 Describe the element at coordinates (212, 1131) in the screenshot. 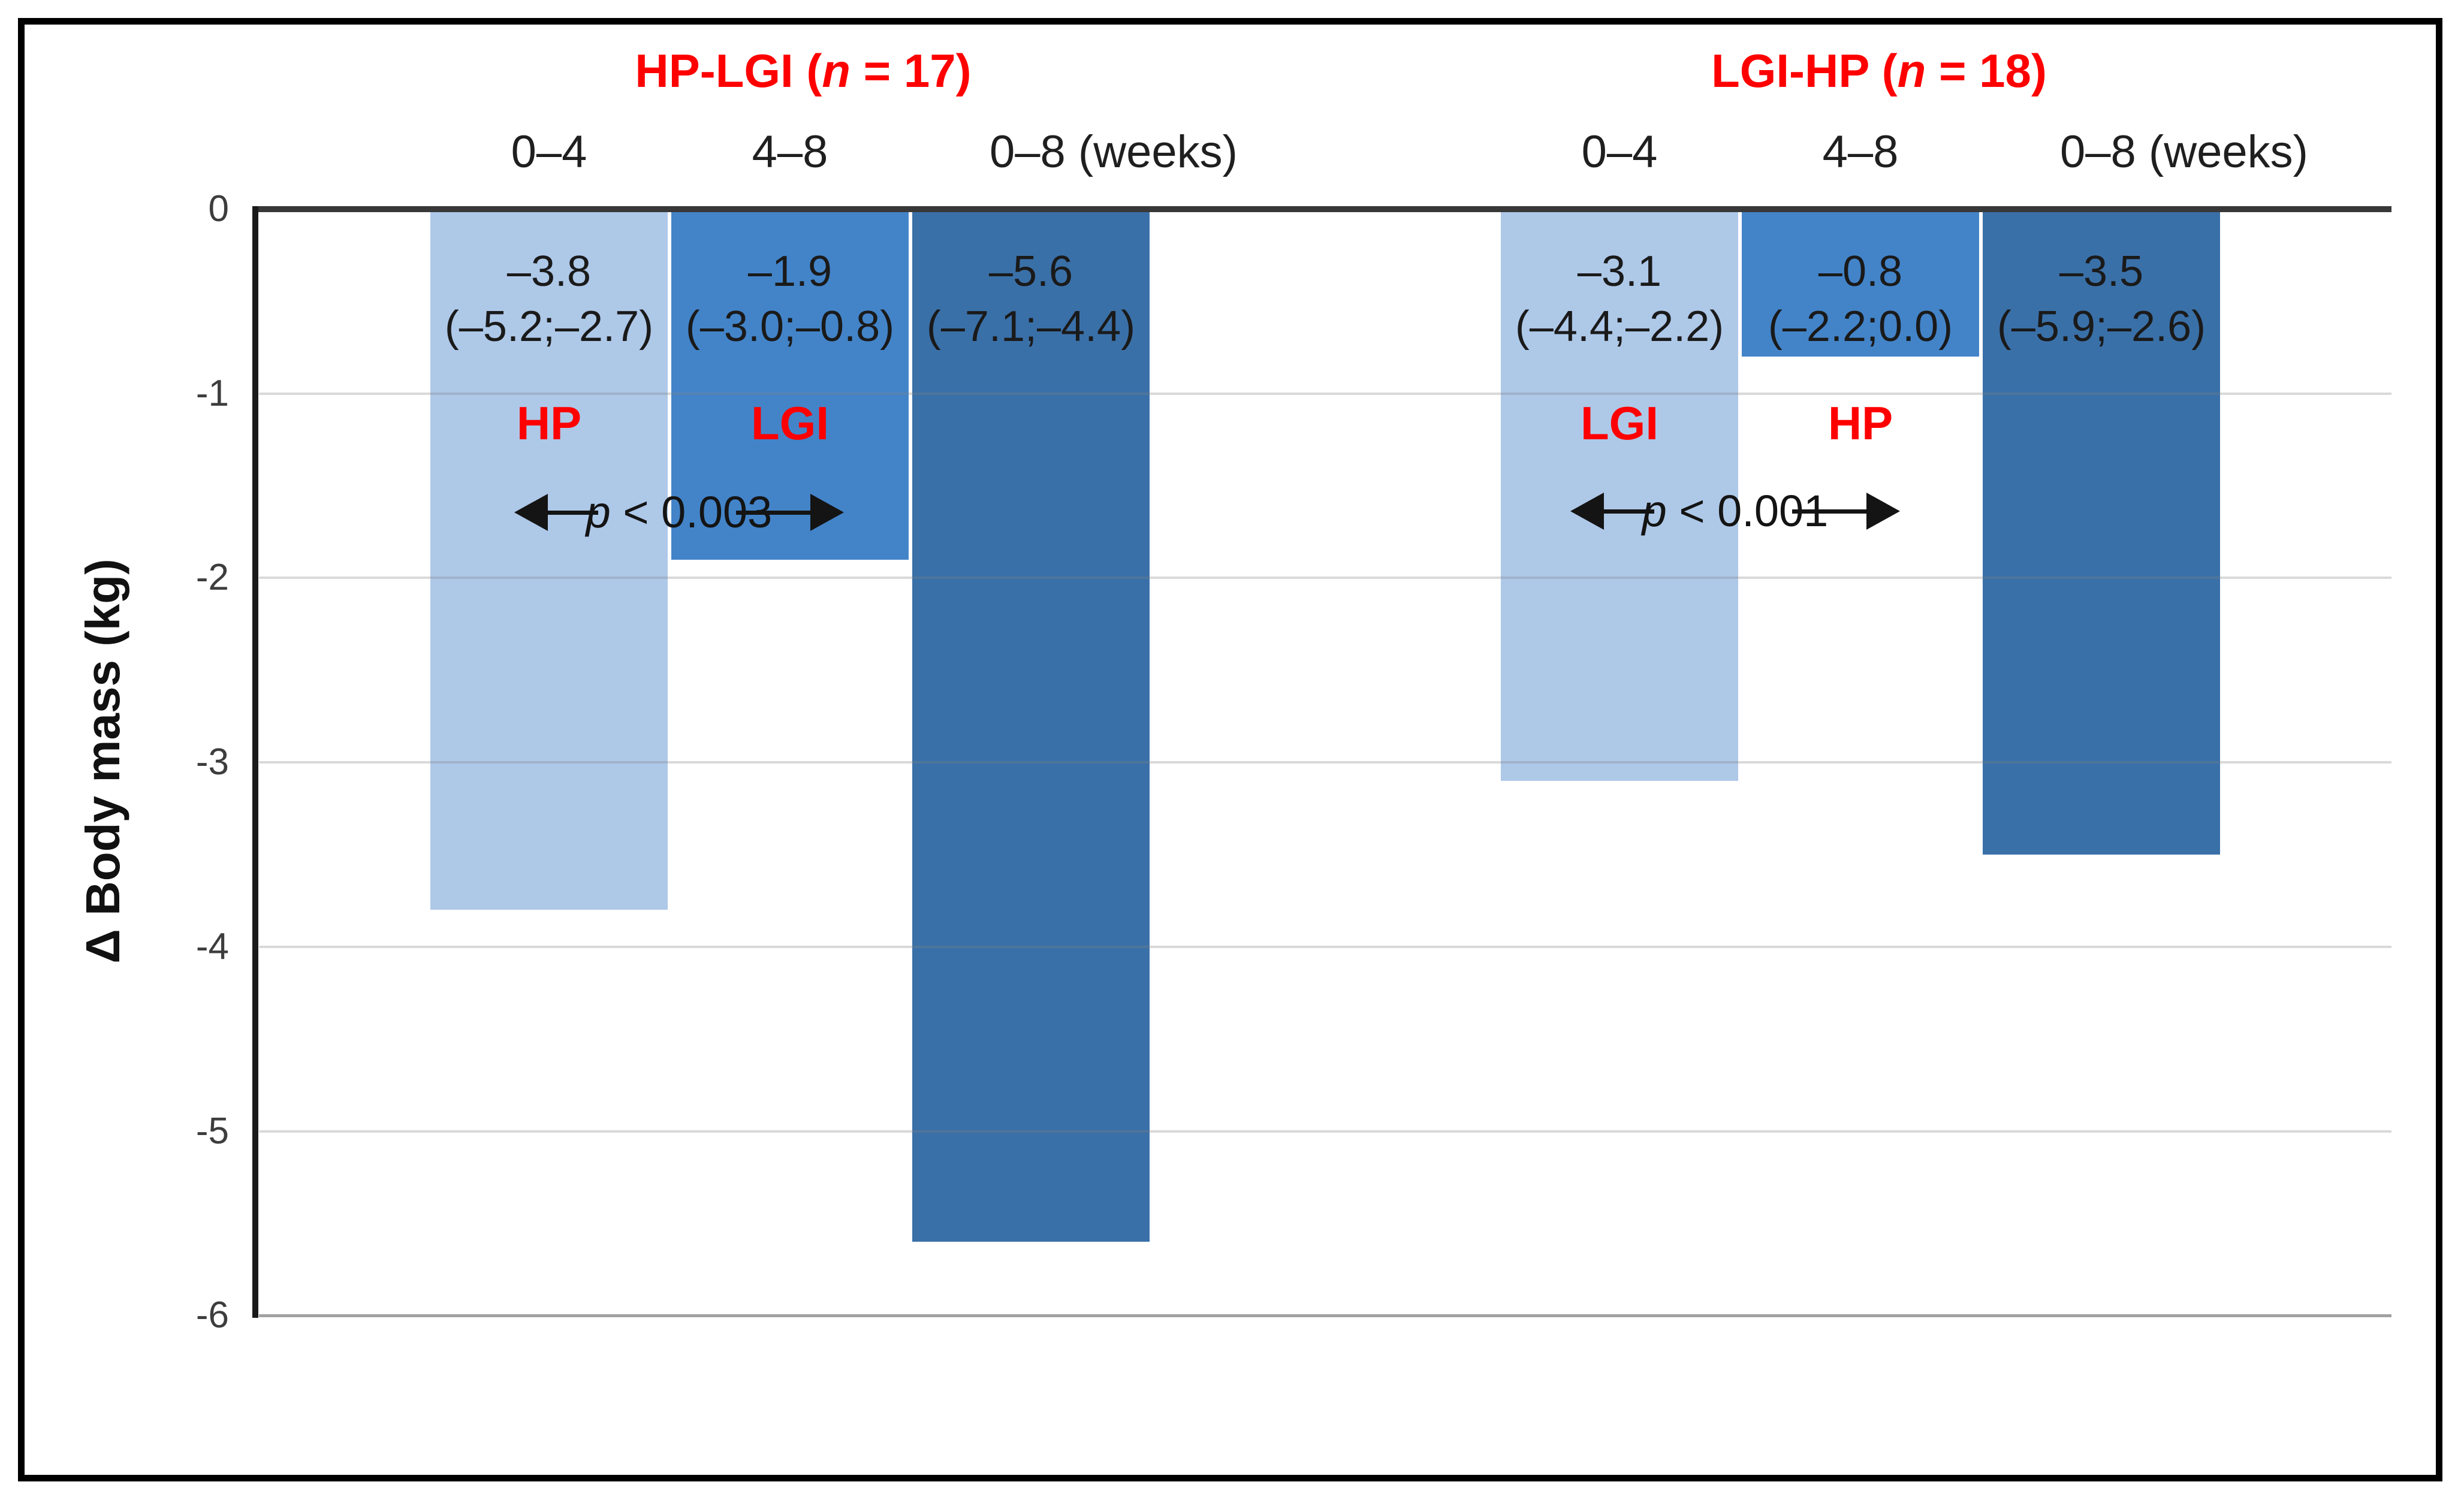

I see `y-tick-label: -5` at that location.